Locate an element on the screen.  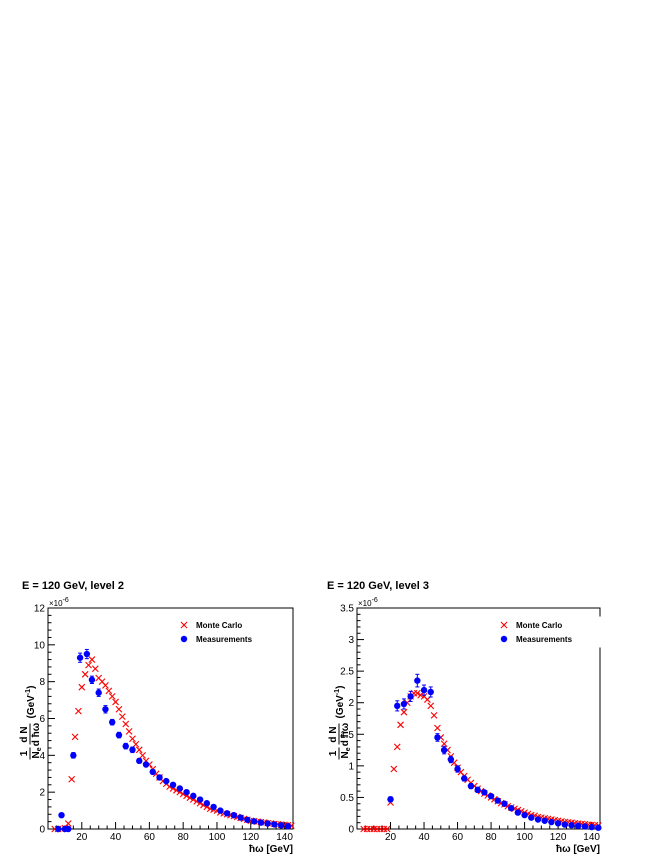
legend-label: Measurements is located at coordinates (224, 639).